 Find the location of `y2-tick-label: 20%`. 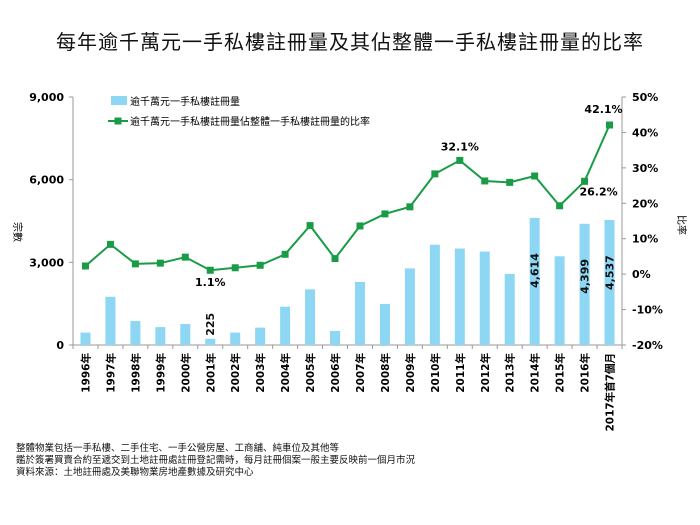

y2-tick-label: 20% is located at coordinates (645, 203).